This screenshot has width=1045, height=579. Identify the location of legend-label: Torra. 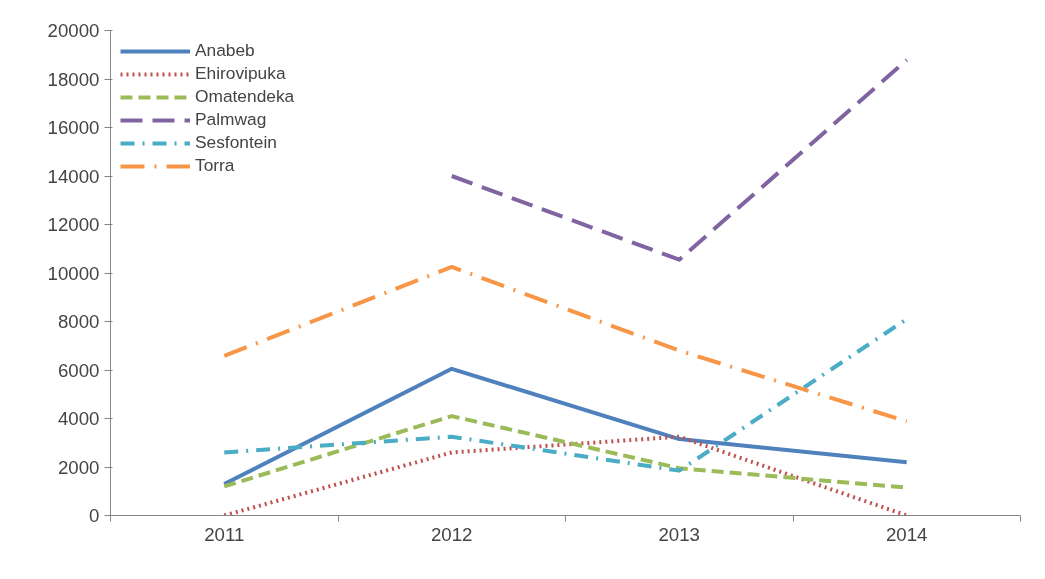
(215, 165).